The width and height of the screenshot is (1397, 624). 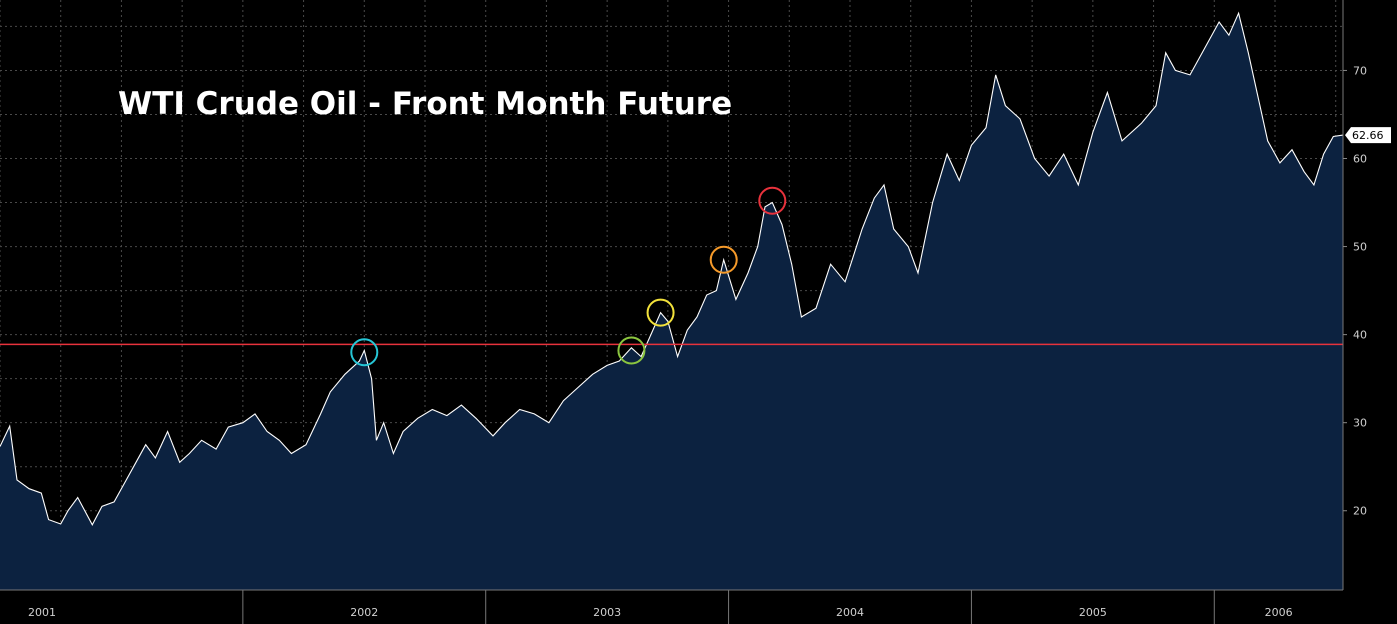 What do you see at coordinates (1360, 511) in the screenshot?
I see `y-tick-label: 20` at bounding box center [1360, 511].